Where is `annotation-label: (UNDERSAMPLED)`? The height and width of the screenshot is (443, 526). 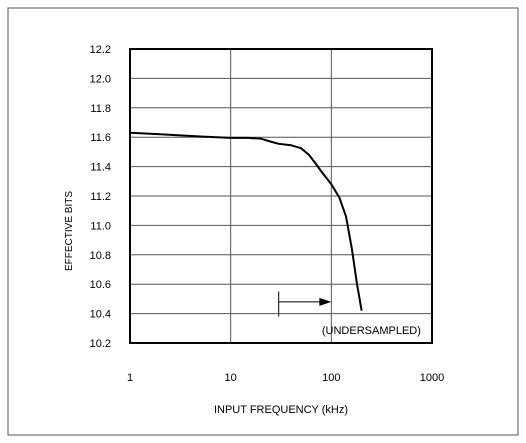
annotation-label: (UNDERSAMPLED) is located at coordinates (371, 331).